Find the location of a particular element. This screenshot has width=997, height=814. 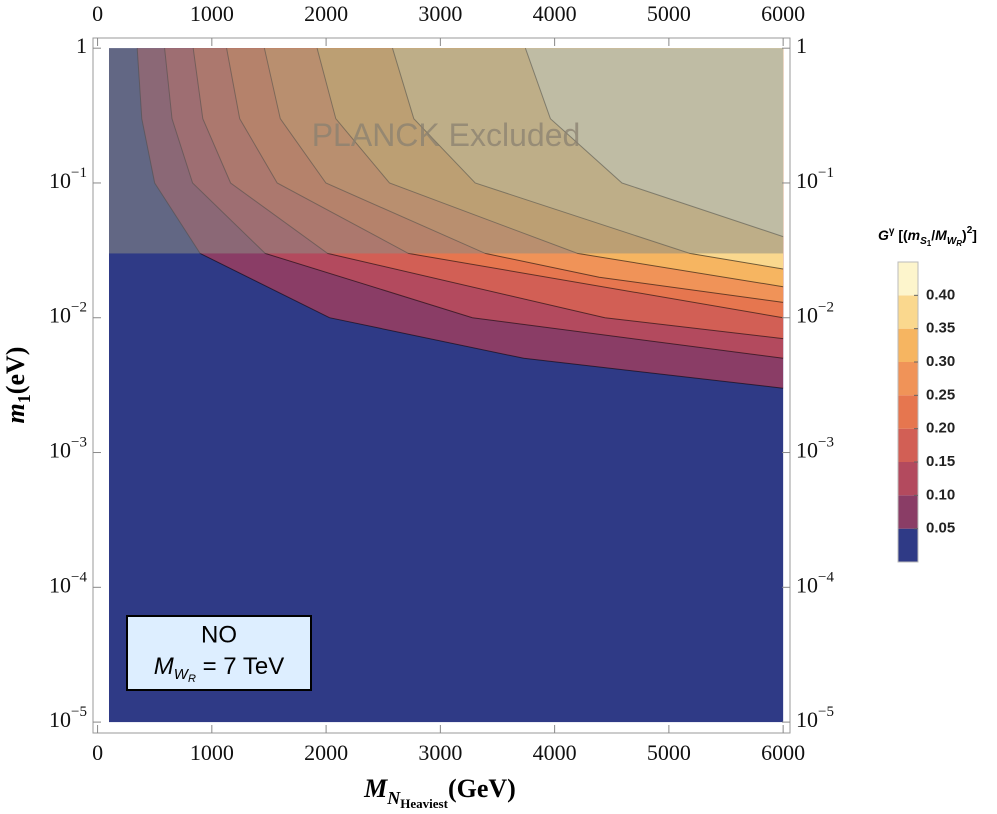

x-label-part: (GeV) is located at coordinates (482, 788).